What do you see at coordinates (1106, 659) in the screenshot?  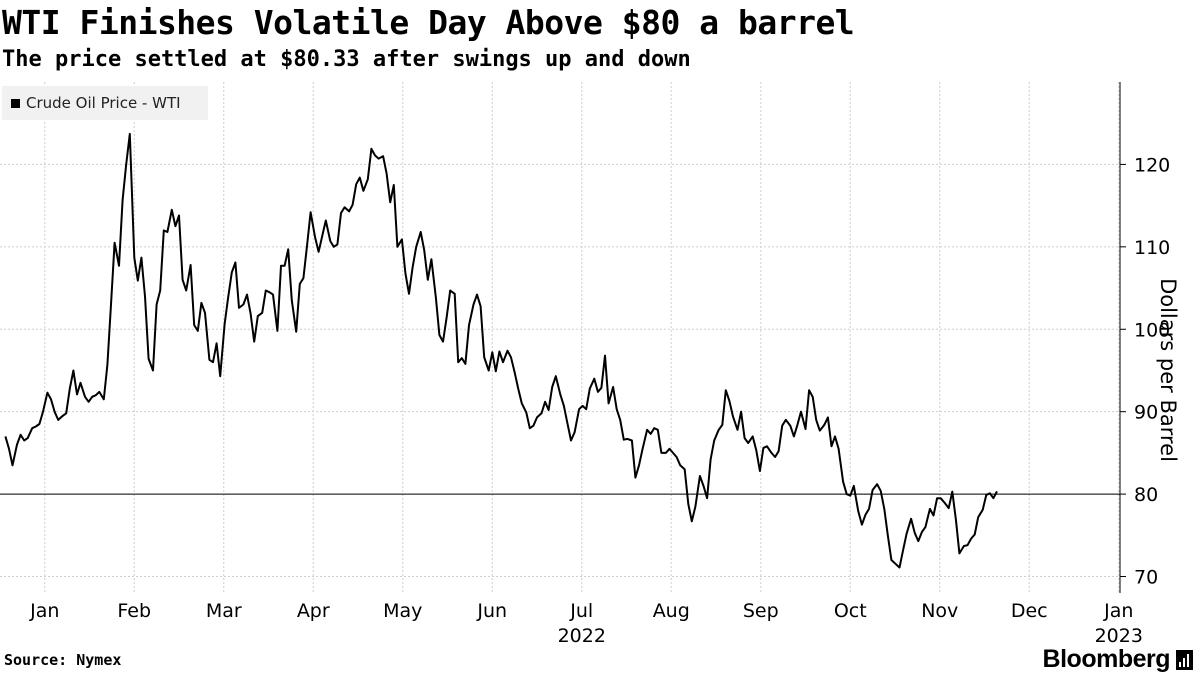 I see `brand-wordmark: Bloomberg` at bounding box center [1106, 659].